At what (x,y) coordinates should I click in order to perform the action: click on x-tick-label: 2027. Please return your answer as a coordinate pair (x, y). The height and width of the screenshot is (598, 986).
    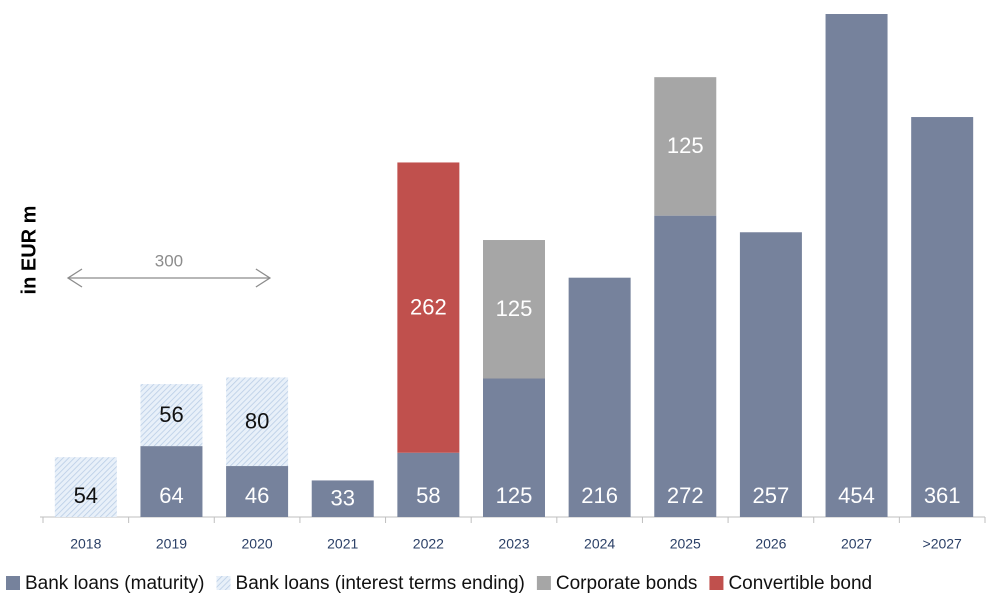
    Looking at the image, I should click on (856, 544).